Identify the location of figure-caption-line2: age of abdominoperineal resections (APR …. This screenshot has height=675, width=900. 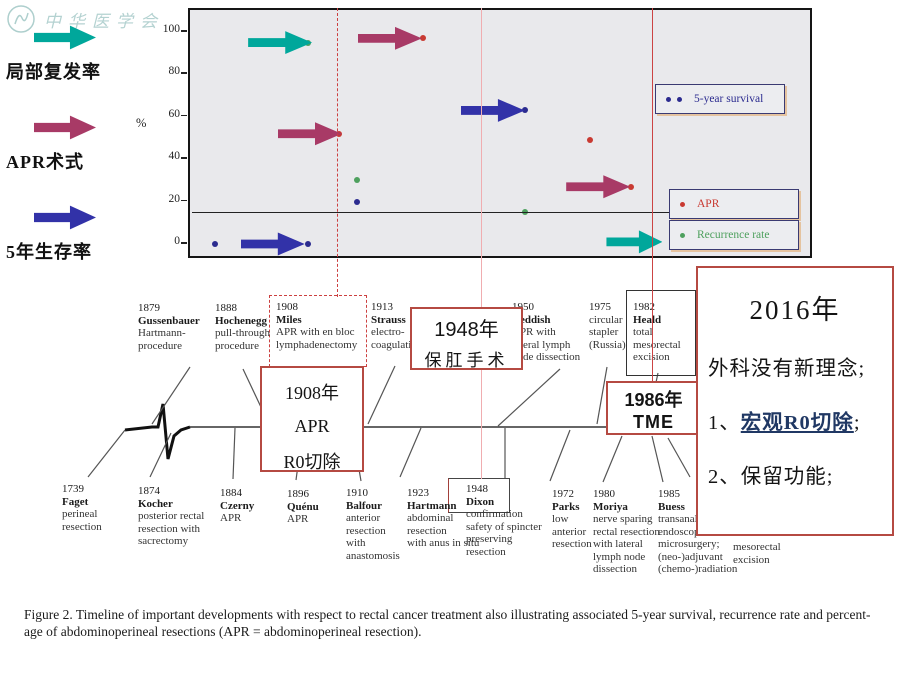
(223, 631).